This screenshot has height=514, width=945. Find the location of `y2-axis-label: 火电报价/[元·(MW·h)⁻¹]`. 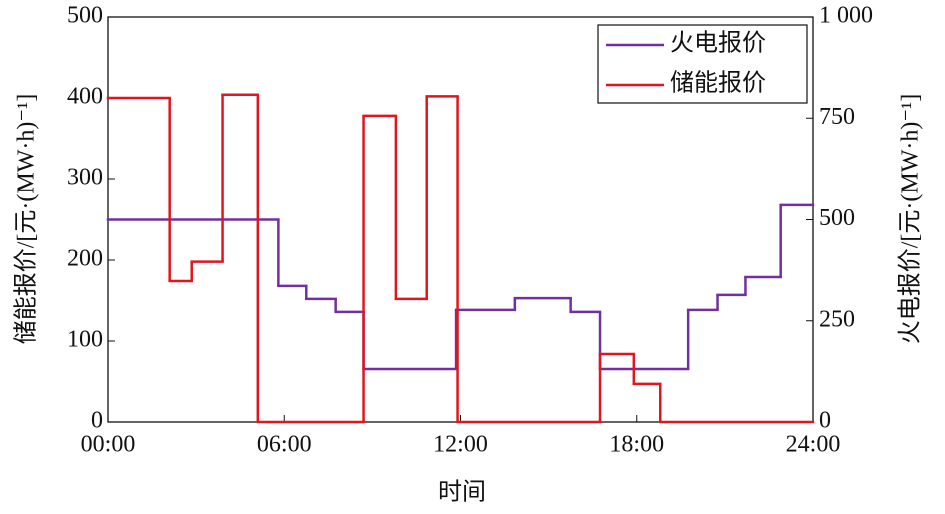

y2-axis-label: 火电报价/[元·(MW·h)⁻¹] is located at coordinates (910, 219).